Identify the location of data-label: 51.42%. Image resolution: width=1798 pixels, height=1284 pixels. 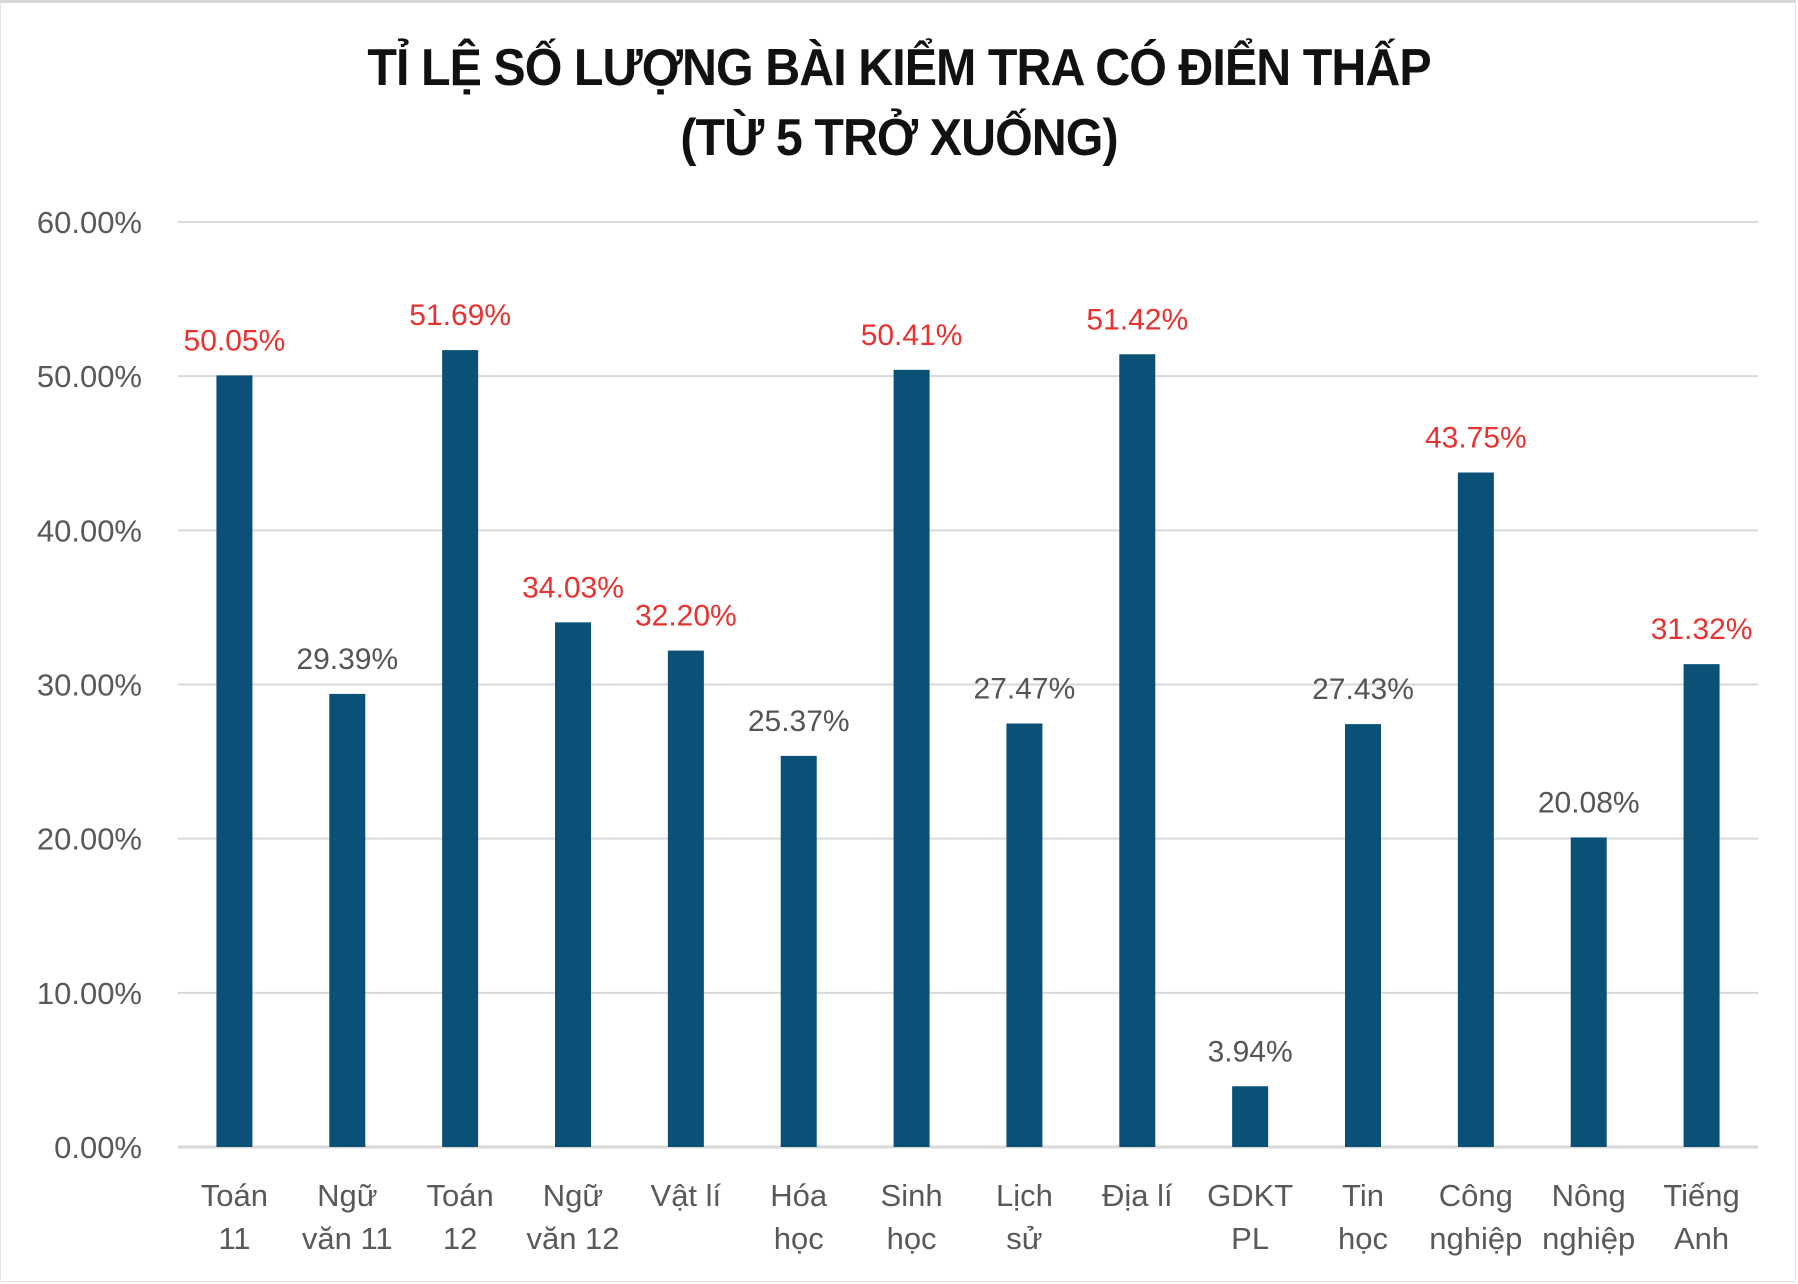
(1137, 319).